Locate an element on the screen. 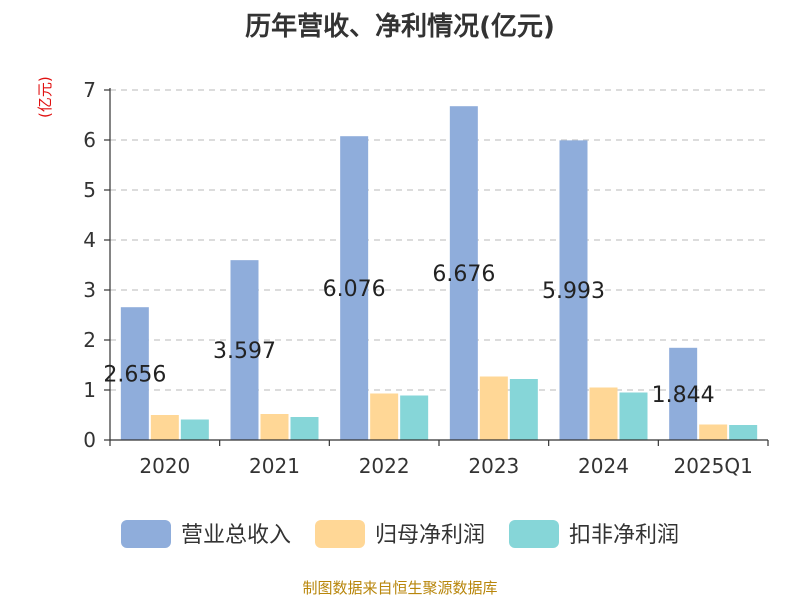  chart-title: 历年营收、净利情况(亿元) is located at coordinates (400, 27).